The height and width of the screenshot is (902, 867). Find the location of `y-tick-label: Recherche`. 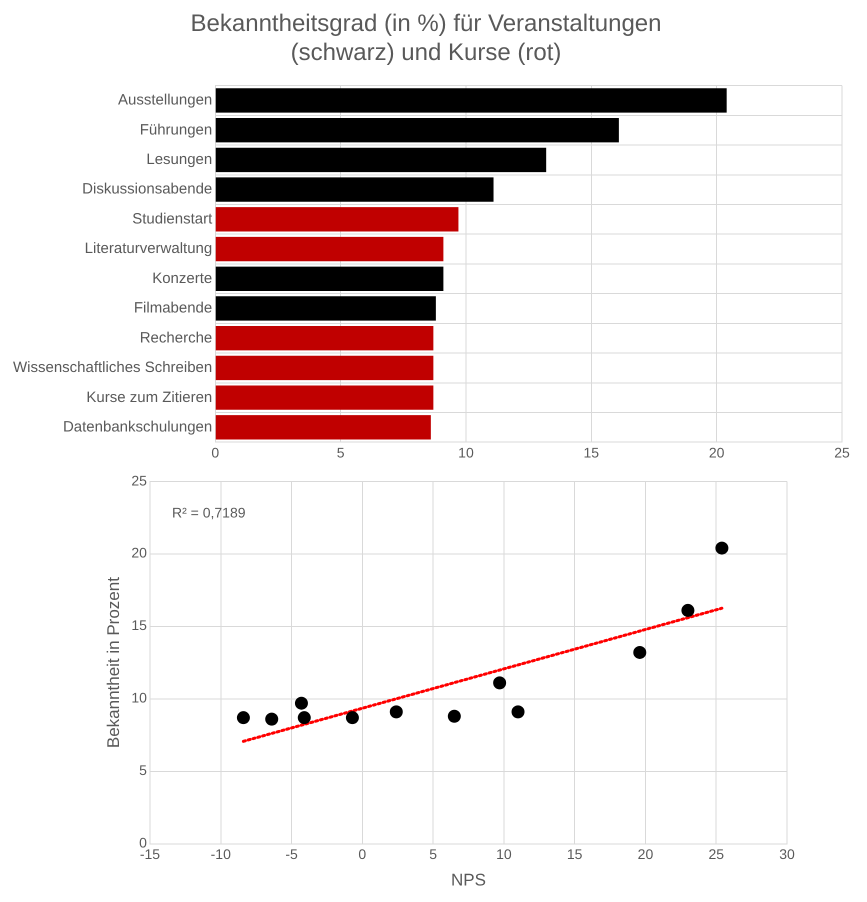

y-tick-label: Recherche is located at coordinates (176, 337).